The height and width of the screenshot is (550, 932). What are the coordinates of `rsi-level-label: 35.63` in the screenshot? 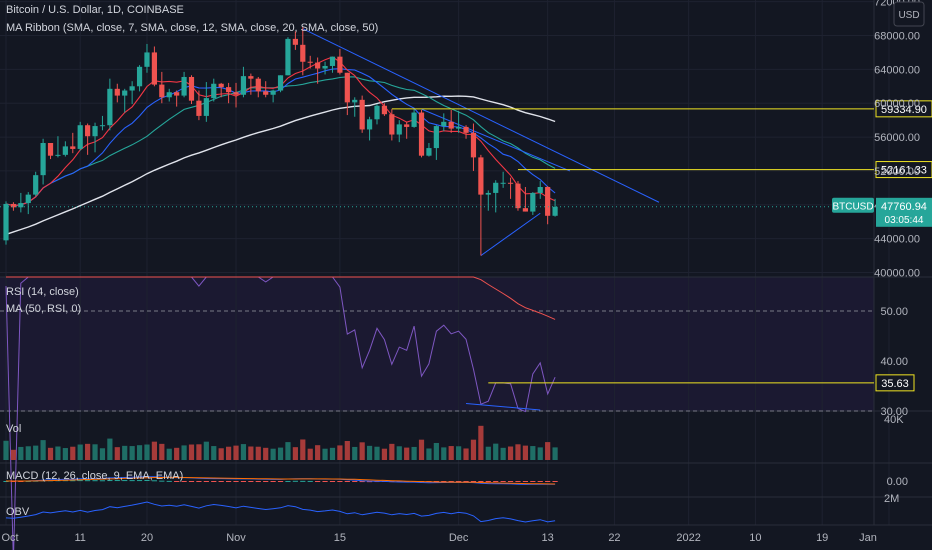 It's located at (895, 384).